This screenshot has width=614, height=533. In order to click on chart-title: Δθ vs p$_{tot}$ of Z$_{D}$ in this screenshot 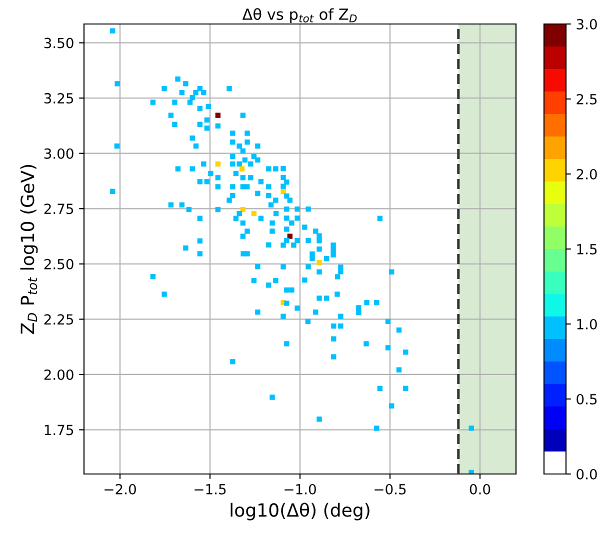, I will do `click(299, 15)`.